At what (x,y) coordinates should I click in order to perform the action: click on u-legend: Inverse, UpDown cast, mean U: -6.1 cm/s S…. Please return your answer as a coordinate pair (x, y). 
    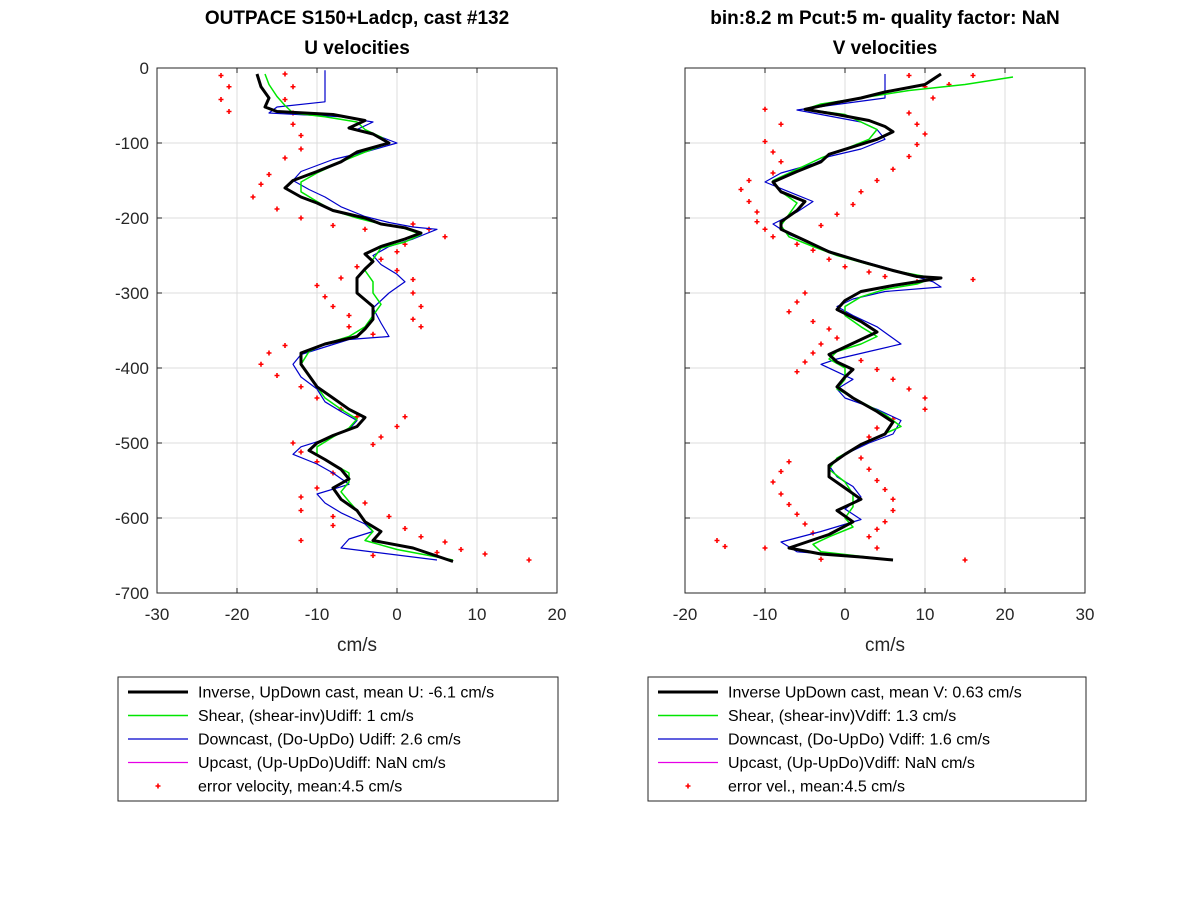
    Looking at the image, I should click on (338, 739).